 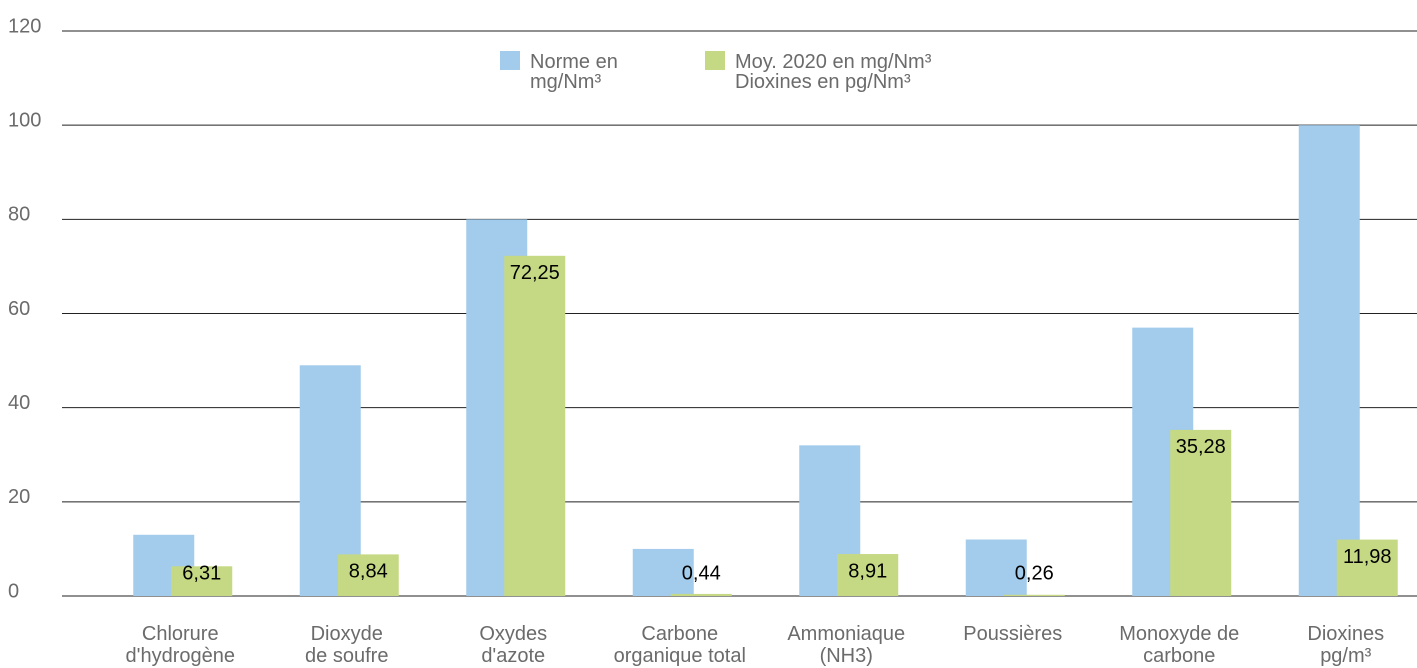 What do you see at coordinates (513, 645) in the screenshot?
I see `x-tick-label: Oxydes d'azote` at bounding box center [513, 645].